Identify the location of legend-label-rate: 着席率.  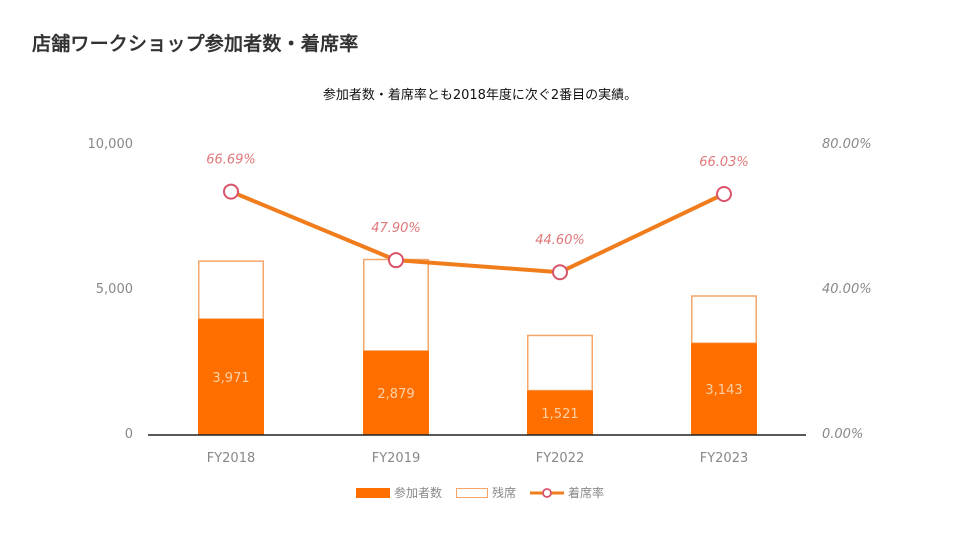
(586, 493).